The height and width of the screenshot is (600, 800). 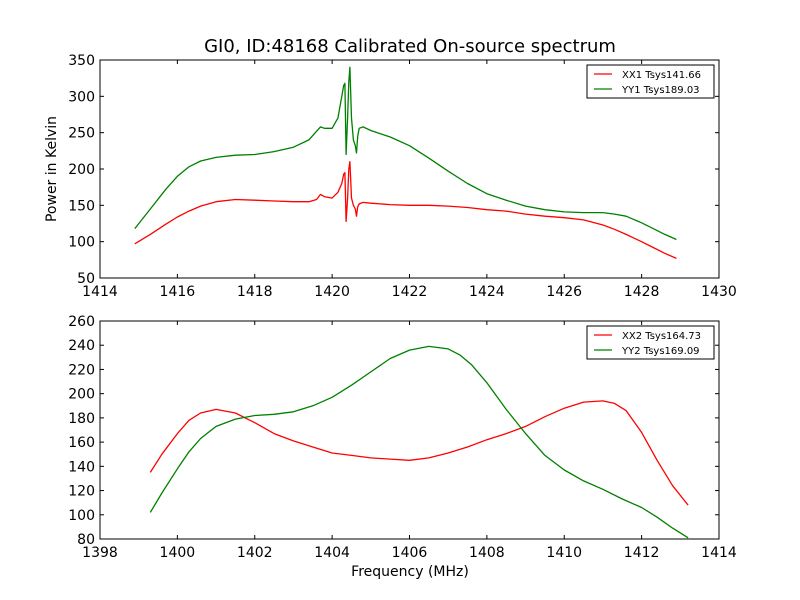 What do you see at coordinates (81, 467) in the screenshot?
I see `y-tick-label: 140` at bounding box center [81, 467].